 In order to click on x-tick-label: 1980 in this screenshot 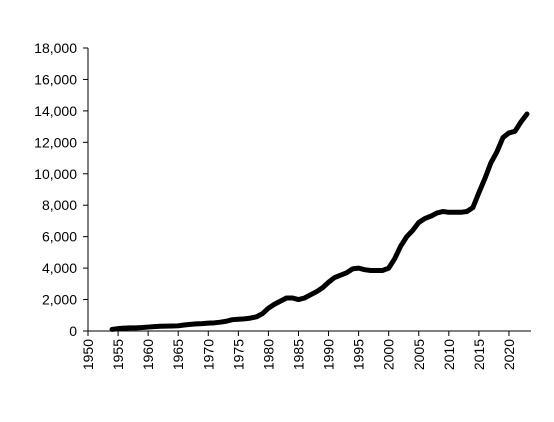, I will do `click(268, 354)`.